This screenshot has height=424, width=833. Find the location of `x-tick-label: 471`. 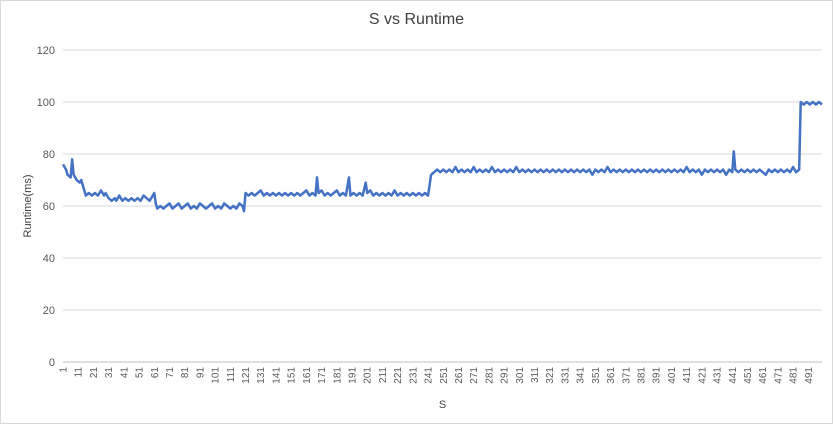

x-tick-label: 471 is located at coordinates (778, 375).